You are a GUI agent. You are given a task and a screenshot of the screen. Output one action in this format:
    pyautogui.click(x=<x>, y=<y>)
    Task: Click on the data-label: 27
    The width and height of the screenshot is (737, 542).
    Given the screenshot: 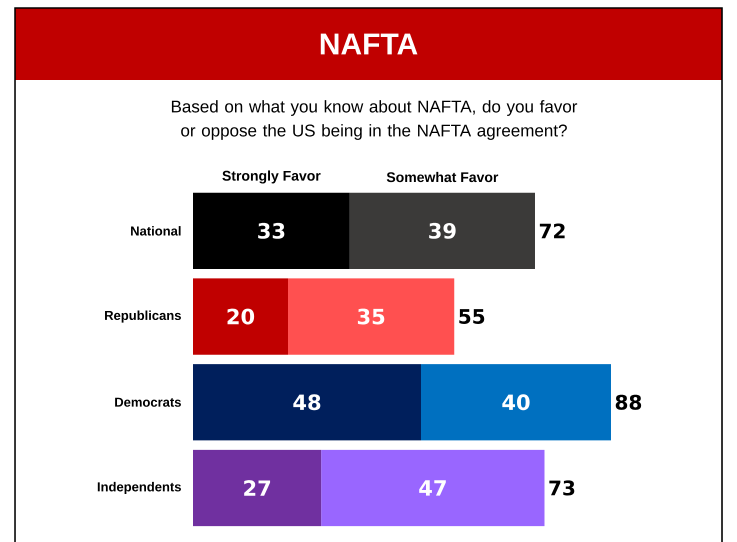 What is the action you would take?
    pyautogui.click(x=257, y=488)
    